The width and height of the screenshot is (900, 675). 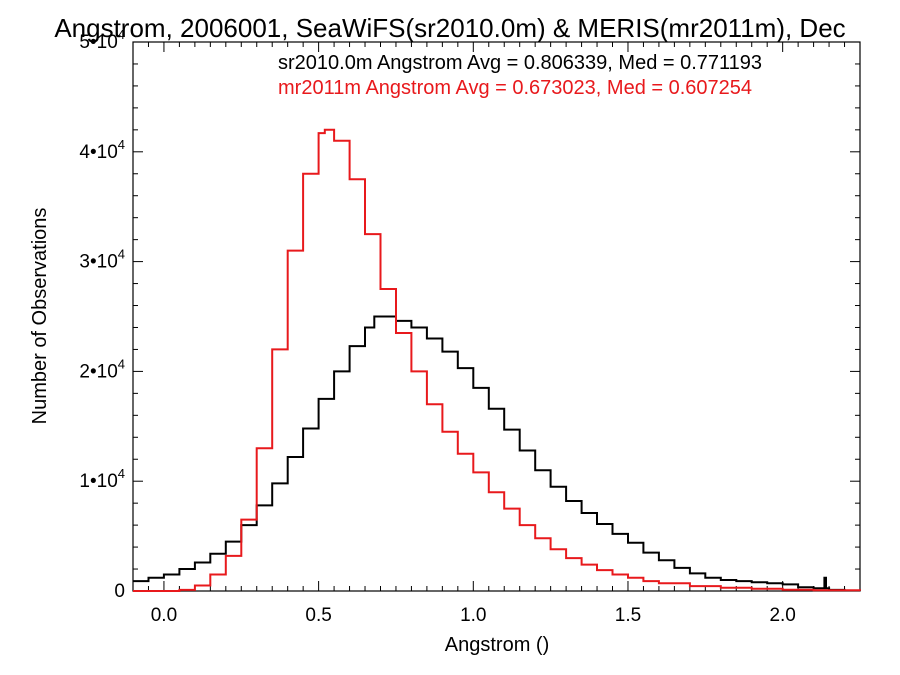 What do you see at coordinates (102, 479) in the screenshot?
I see `y-tick-label: 1•104` at bounding box center [102, 479].